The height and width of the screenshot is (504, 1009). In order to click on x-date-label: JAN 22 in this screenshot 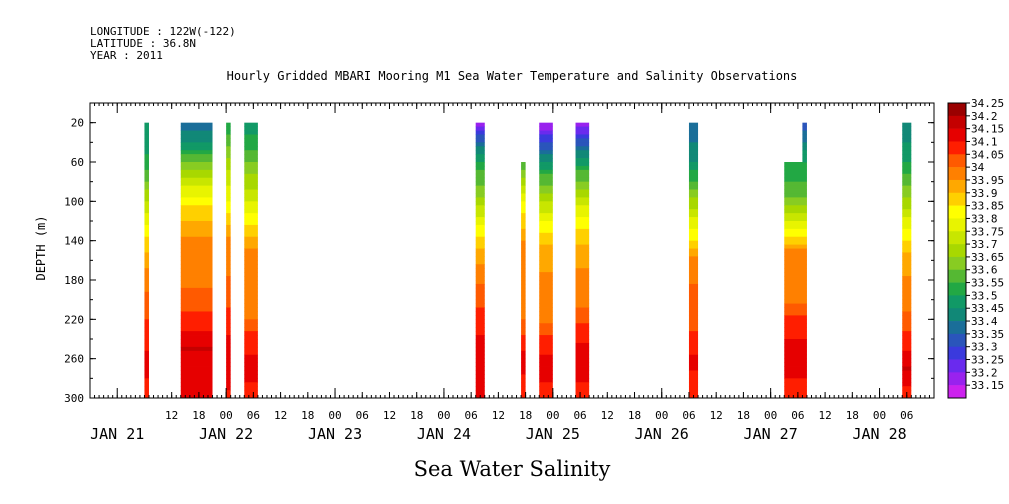, I will do `click(226, 434)`.